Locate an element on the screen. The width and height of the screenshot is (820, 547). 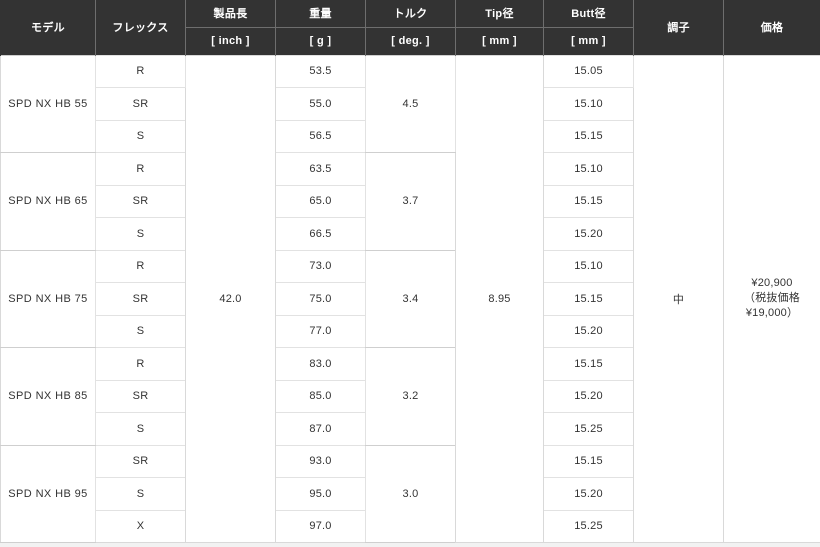
cell-weight: 73.0 is located at coordinates (320, 266).